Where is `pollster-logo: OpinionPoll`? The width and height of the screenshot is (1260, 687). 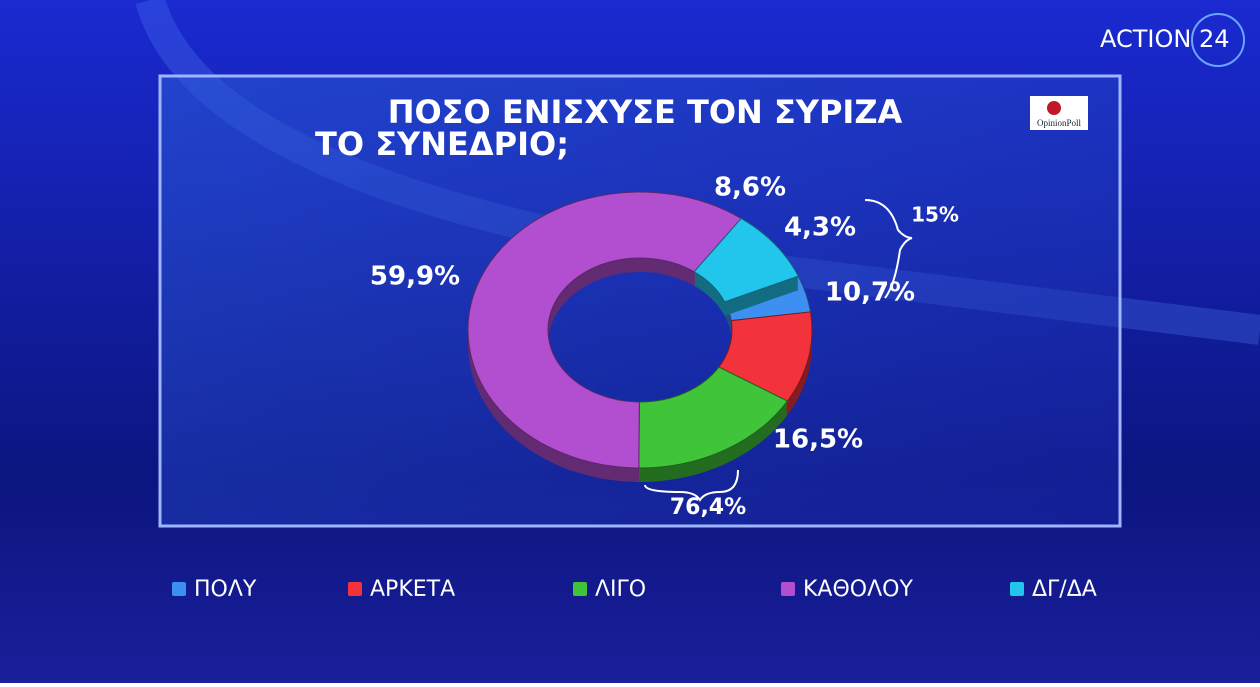 pollster-logo: OpinionPoll is located at coordinates (1059, 123).